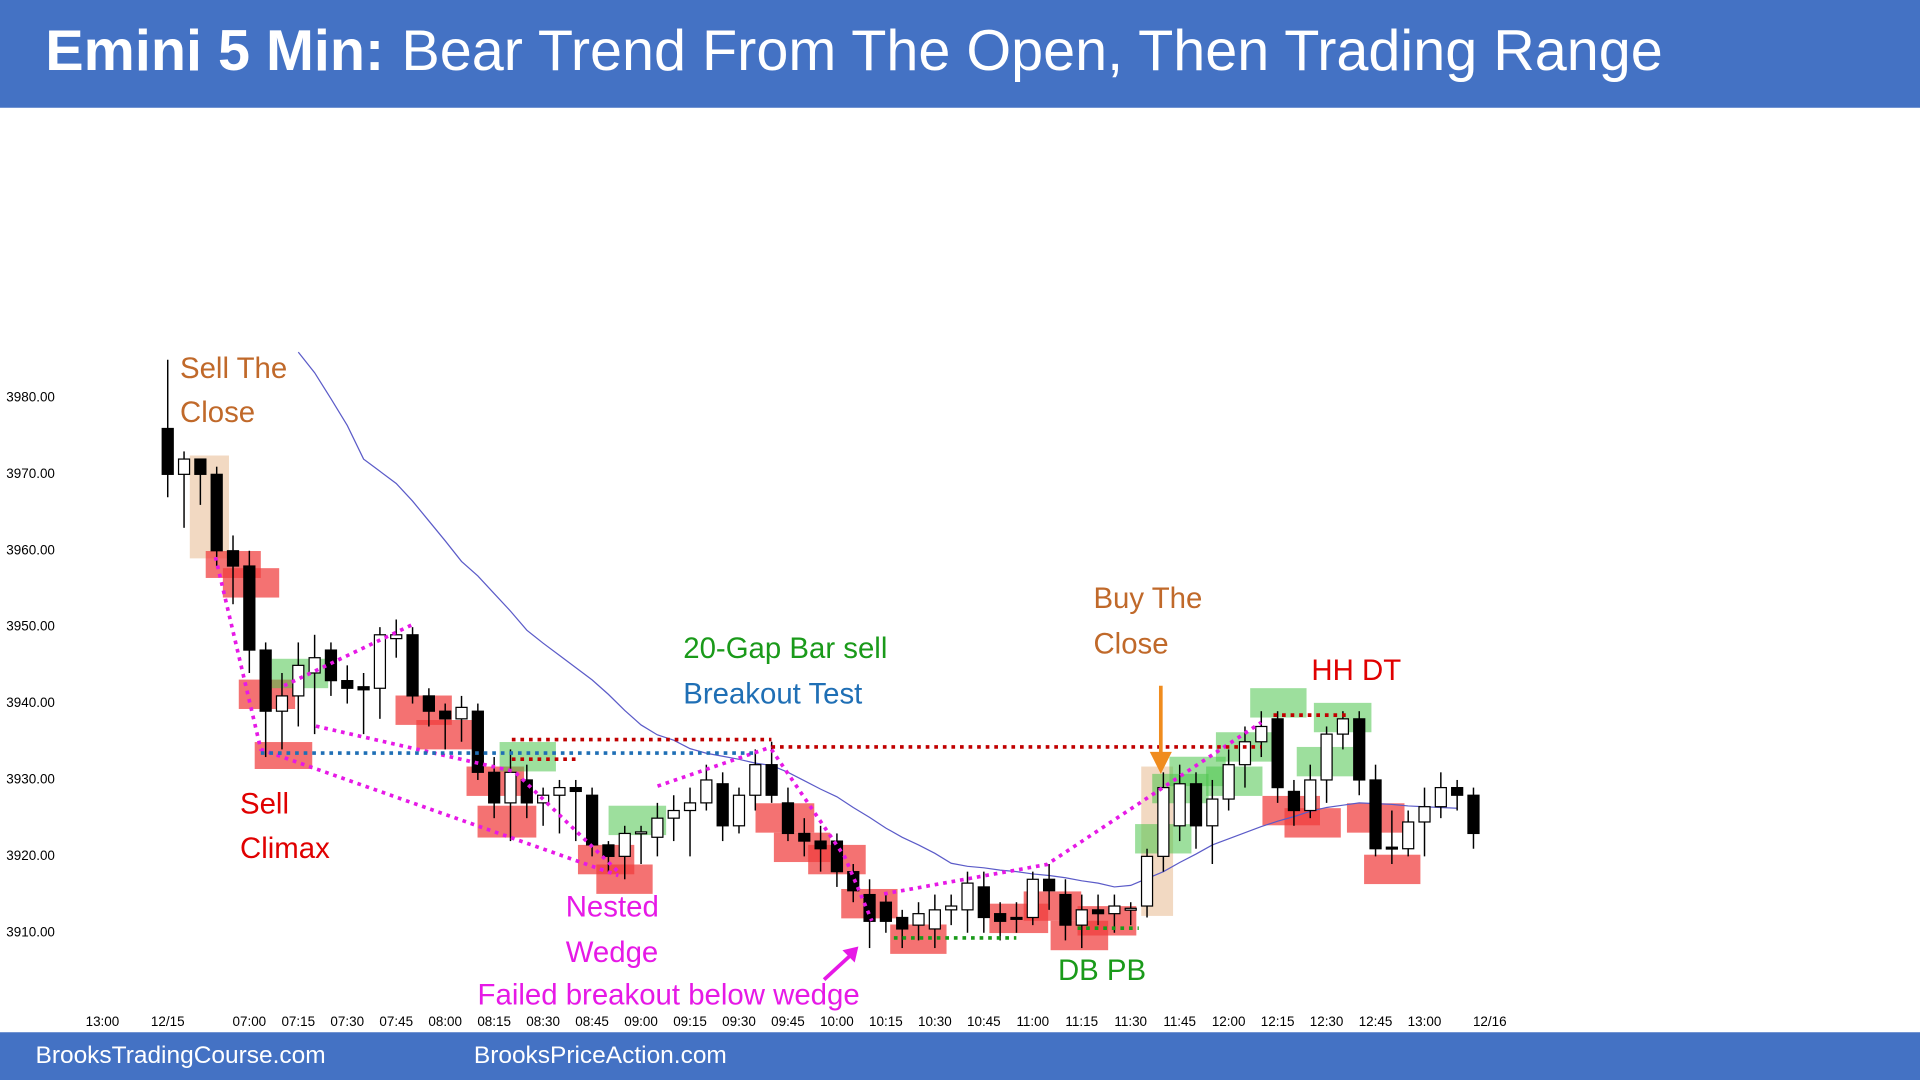 Image resolution: width=1920 pixels, height=1080 pixels. What do you see at coordinates (739, 1021) in the screenshot?
I see `x-tick-label: 09:30` at bounding box center [739, 1021].